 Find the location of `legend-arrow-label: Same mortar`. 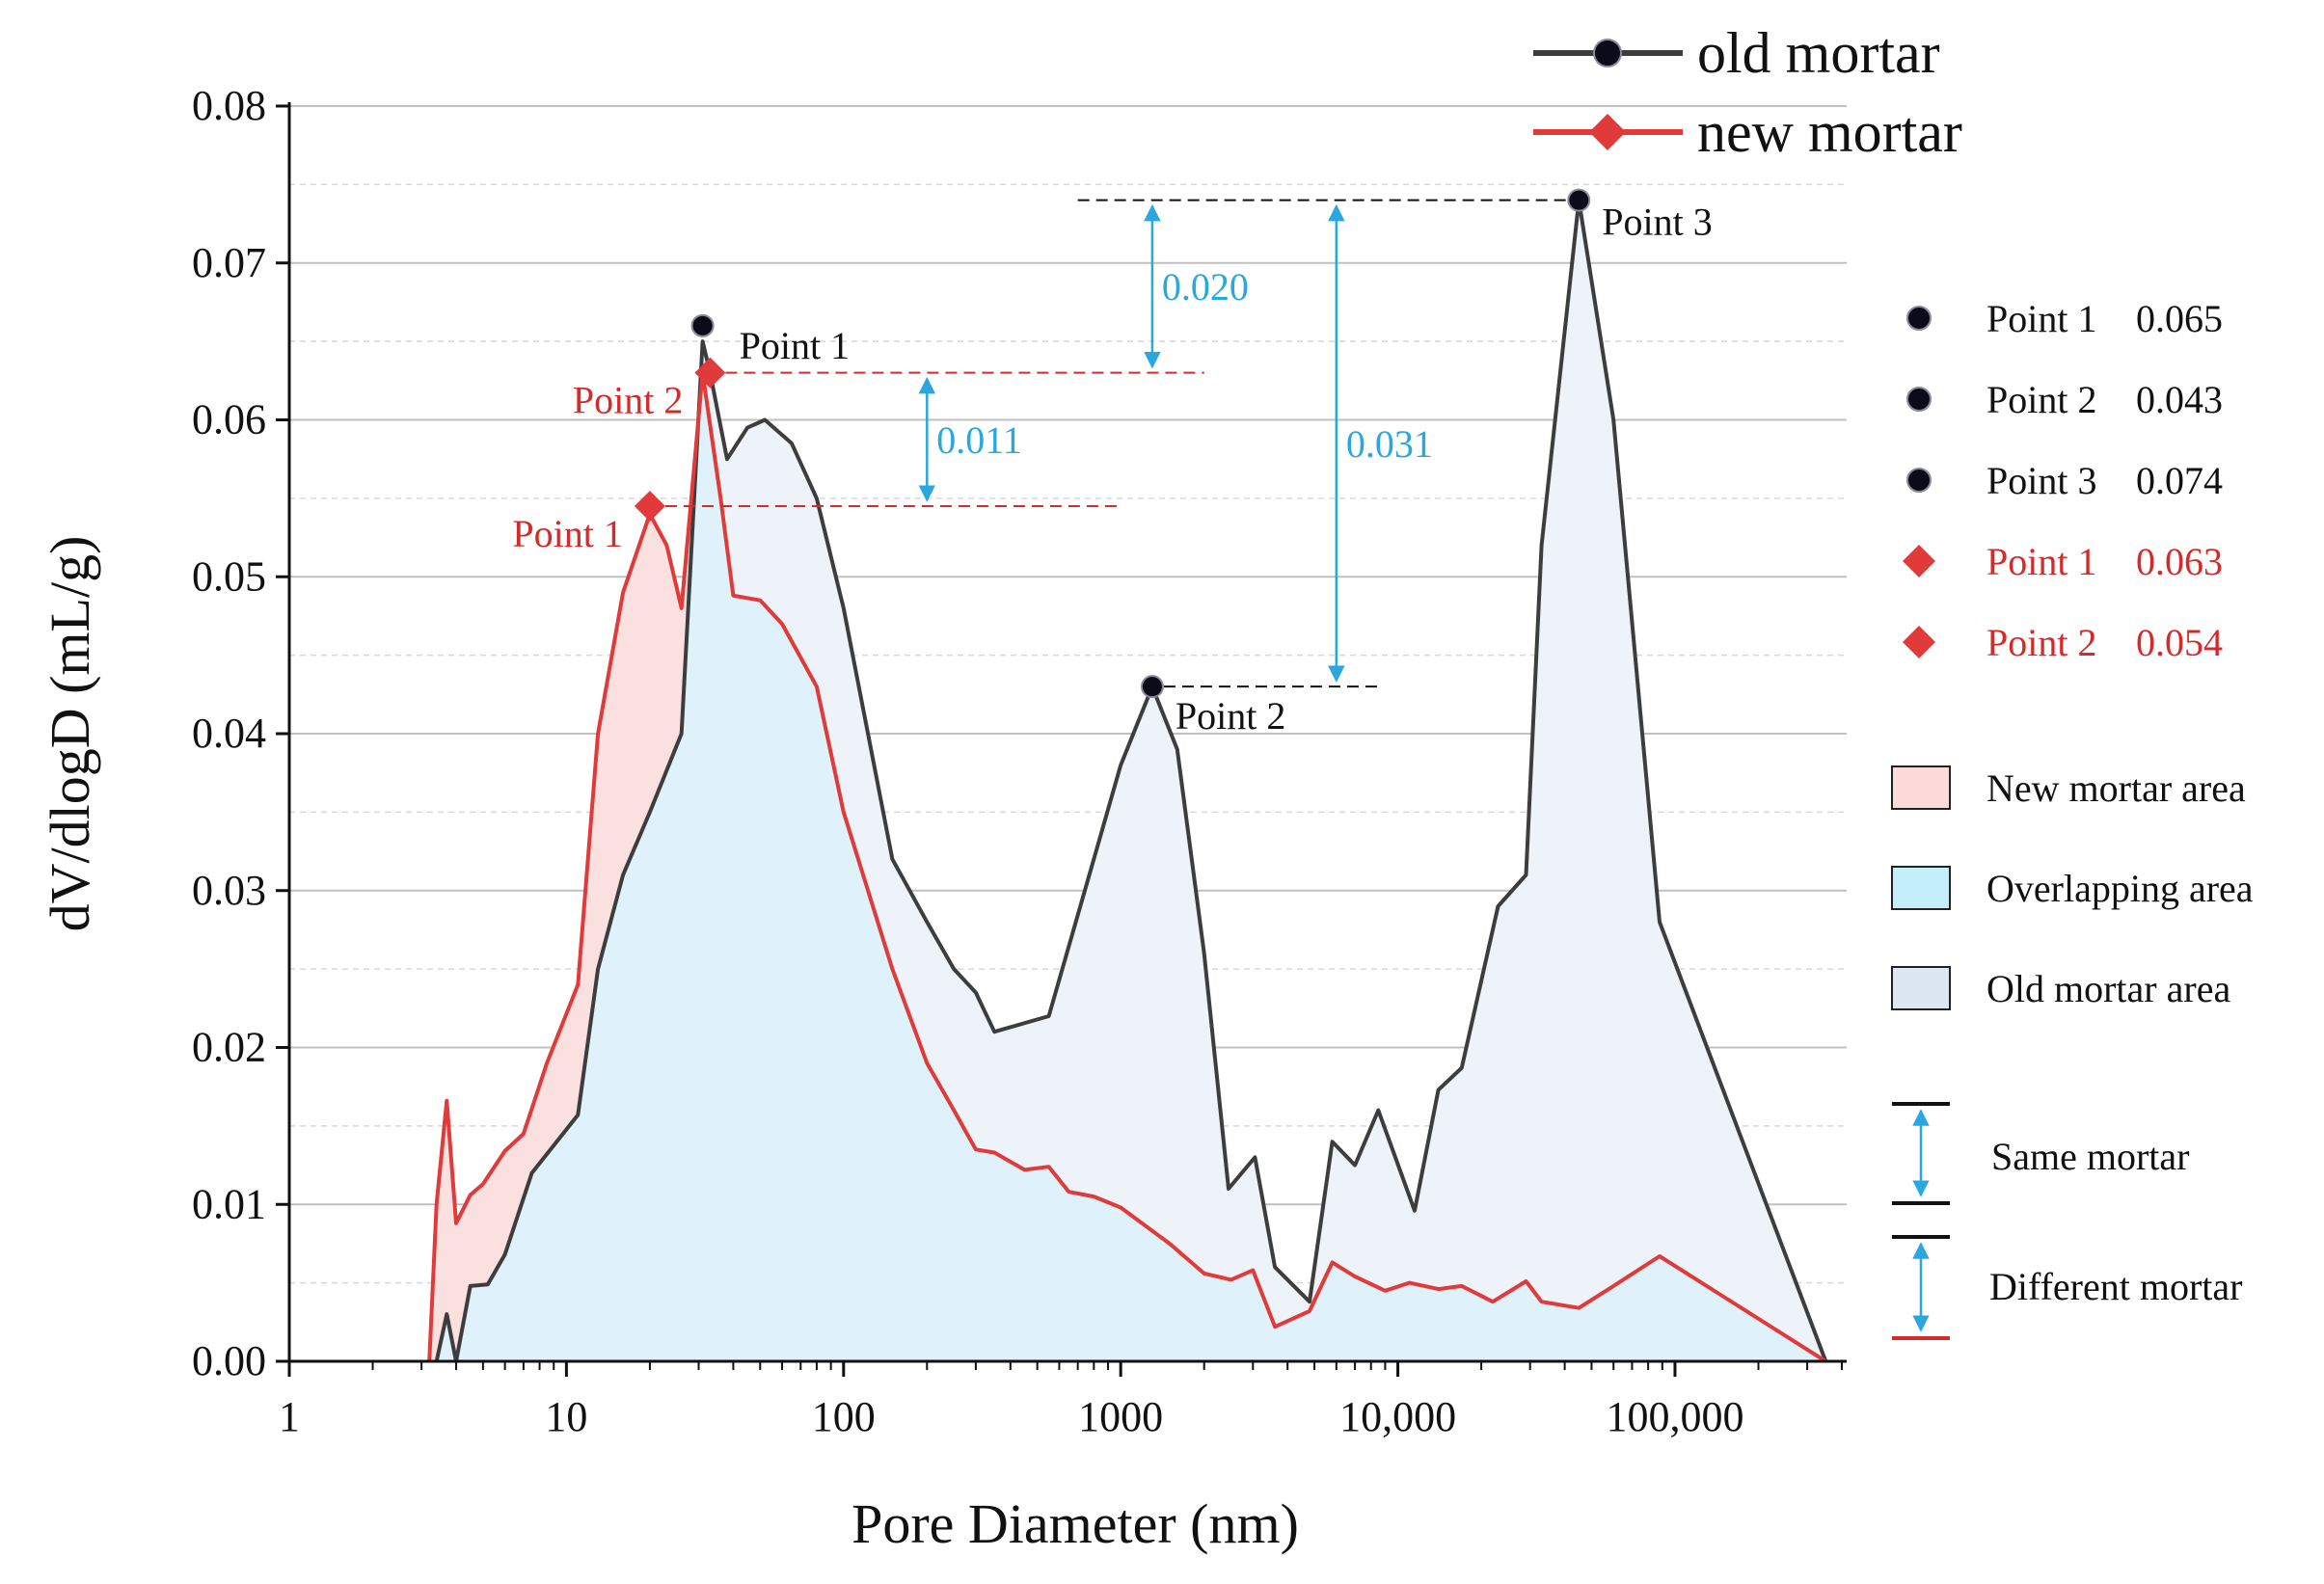

legend-arrow-label: Same mortar is located at coordinates (2091, 1156).